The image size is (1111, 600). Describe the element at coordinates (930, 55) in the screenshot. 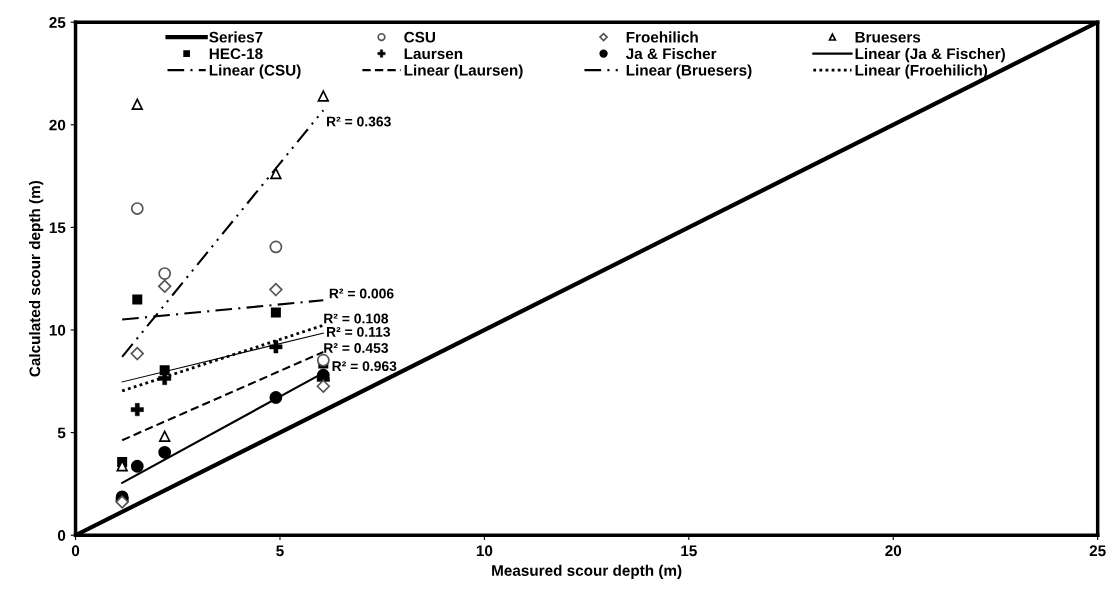

I see `legend-label: Linear (Ja & Fischer)` at that location.